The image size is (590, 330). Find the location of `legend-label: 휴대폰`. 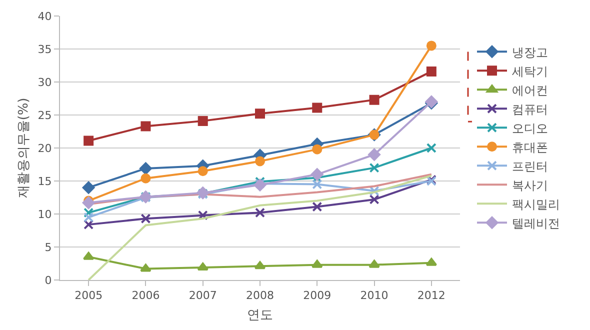

legend-label: 휴대폰 is located at coordinates (530, 147).